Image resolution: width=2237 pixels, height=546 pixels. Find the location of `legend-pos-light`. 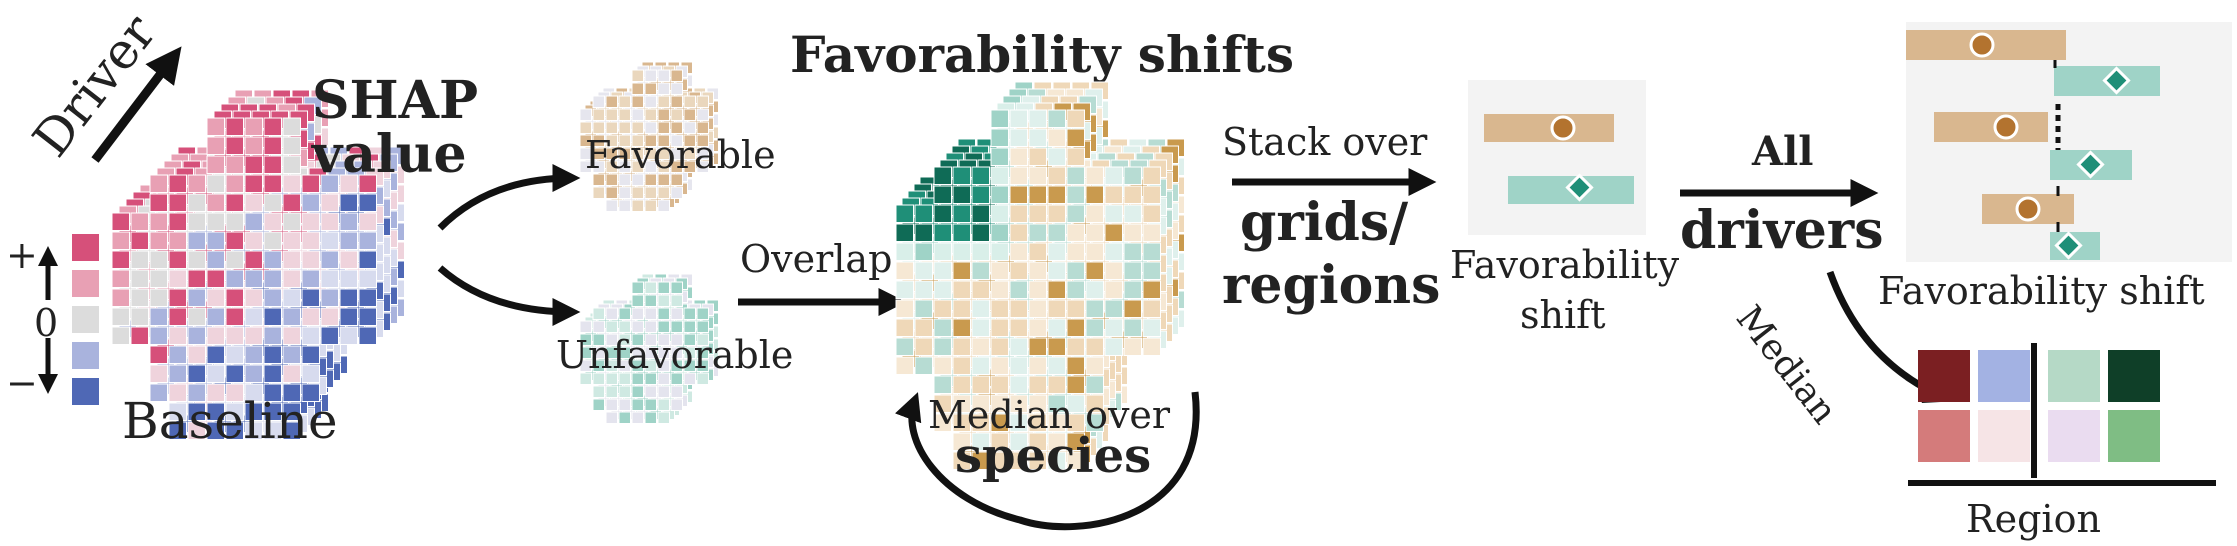

legend-pos-light is located at coordinates (85, 283).